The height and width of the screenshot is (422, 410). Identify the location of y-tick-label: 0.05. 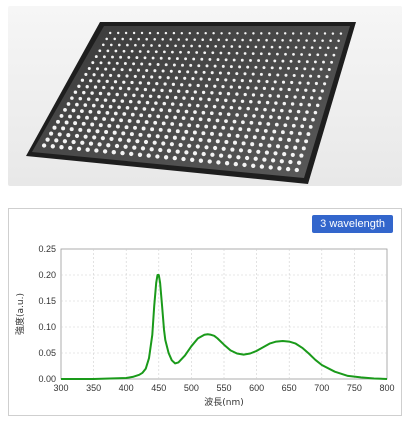
(47, 353).